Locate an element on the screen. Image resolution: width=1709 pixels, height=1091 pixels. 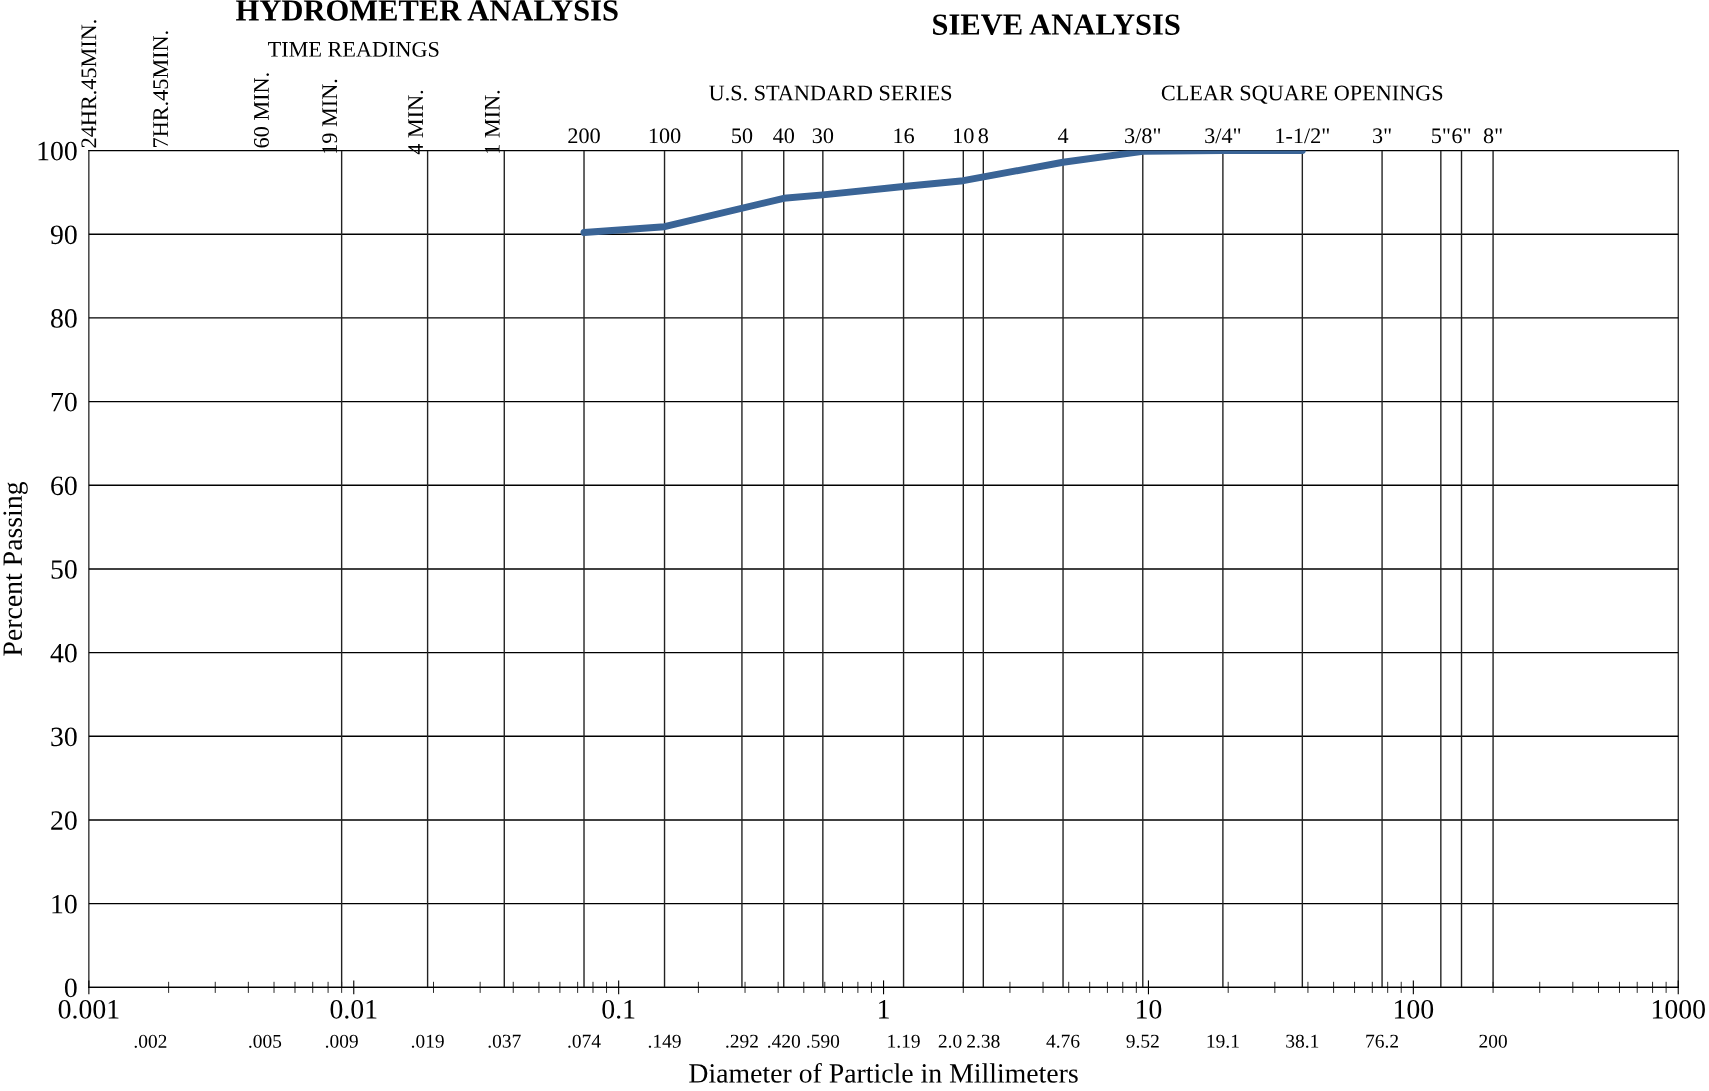
y-tick-label: 90 is located at coordinates (63, 235).